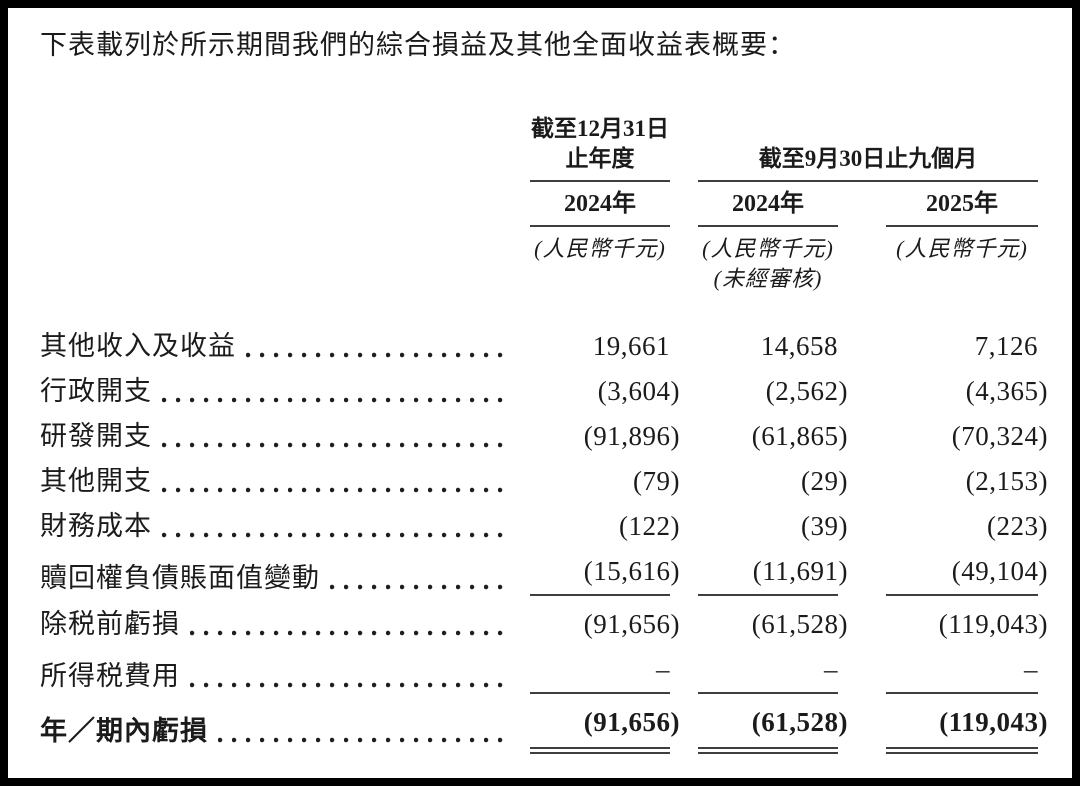 This screenshot has width=1080, height=786. Describe the element at coordinates (768, 204) in the screenshot. I see `header-year-9m2024: 2024年` at that location.